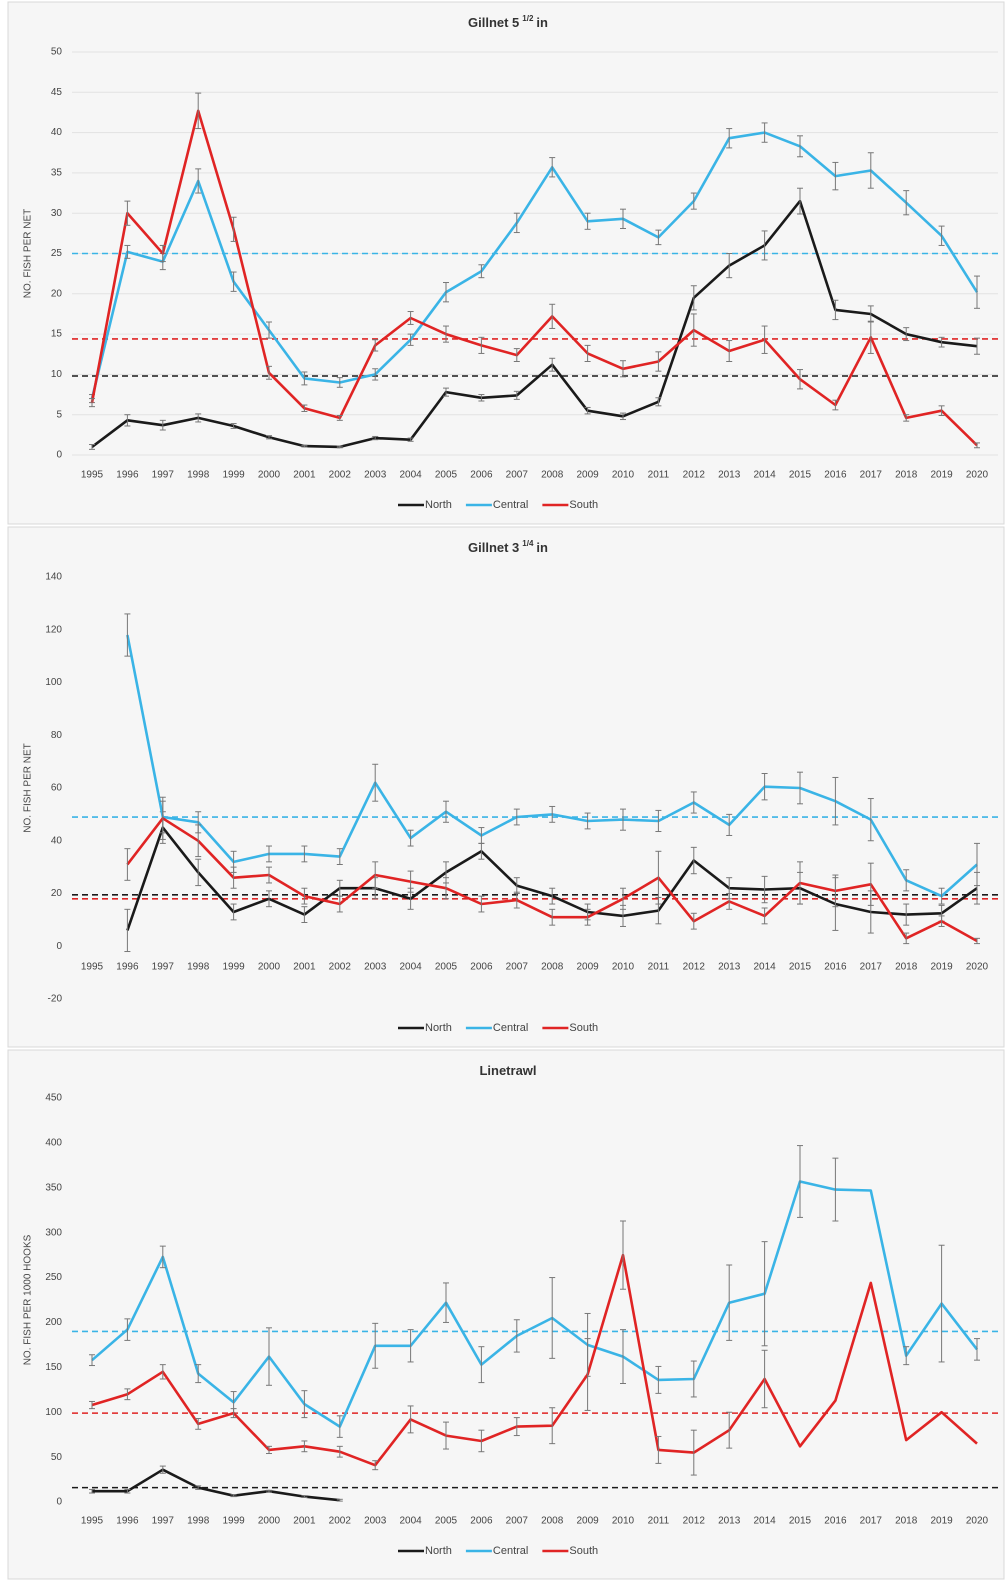  Describe the element at coordinates (659, 1521) in the screenshot. I see `x-tick-label: 2011` at that location.